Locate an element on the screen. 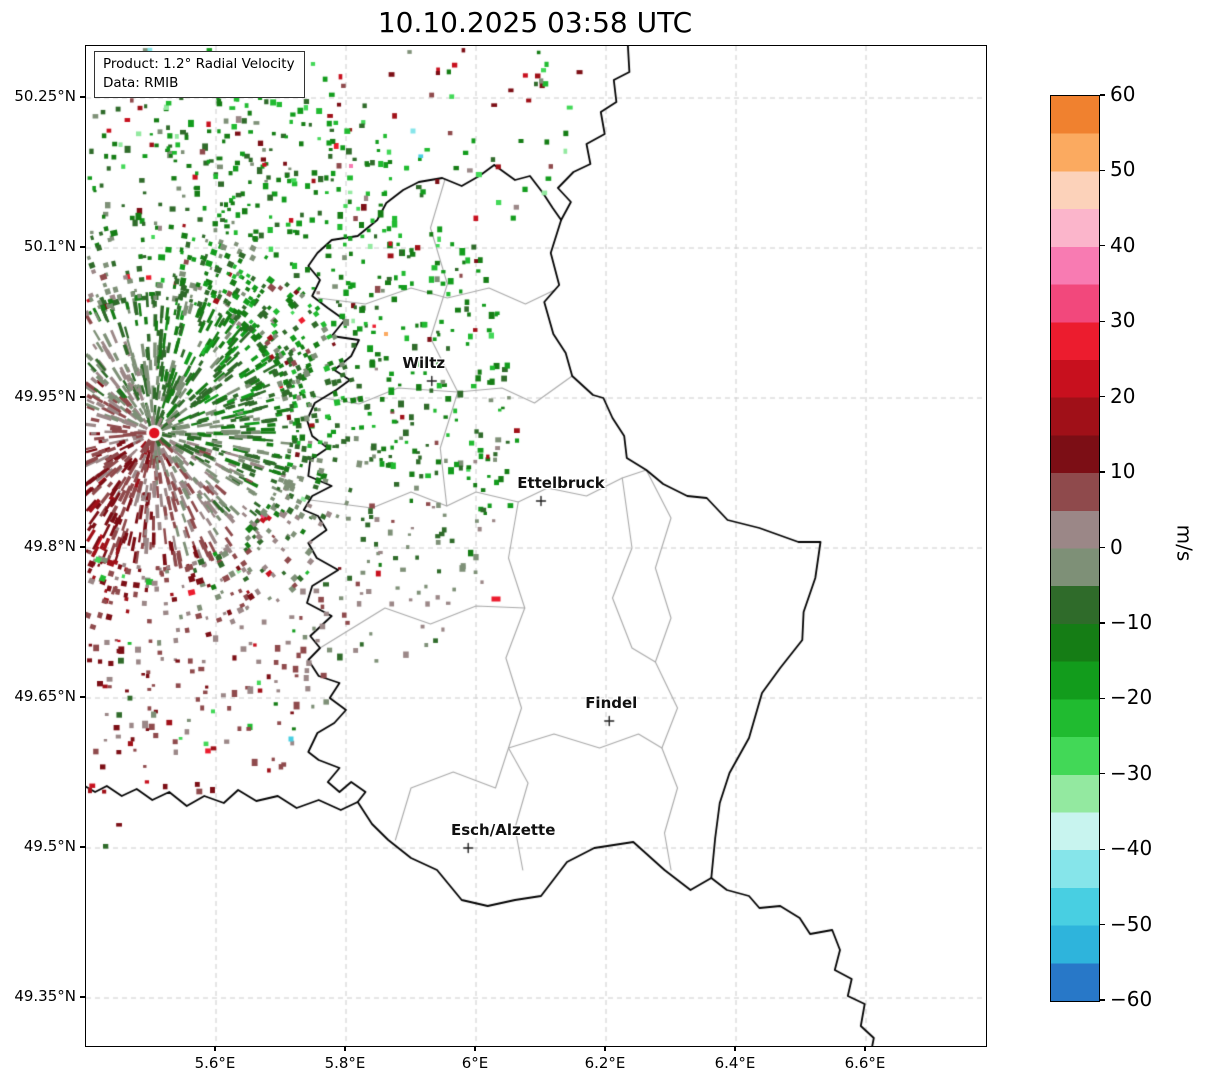 The image size is (1207, 1081). colorbar-tick-label: −10 is located at coordinates (1131, 621).